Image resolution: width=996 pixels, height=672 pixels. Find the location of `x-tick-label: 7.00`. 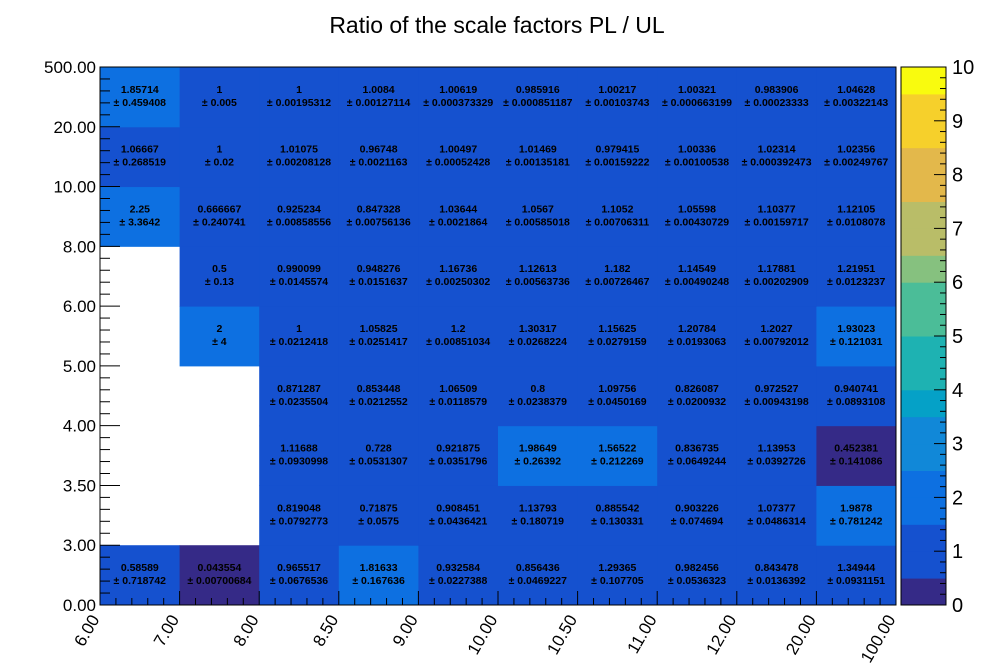

x-tick-label: 7.00 is located at coordinates (166, 631).